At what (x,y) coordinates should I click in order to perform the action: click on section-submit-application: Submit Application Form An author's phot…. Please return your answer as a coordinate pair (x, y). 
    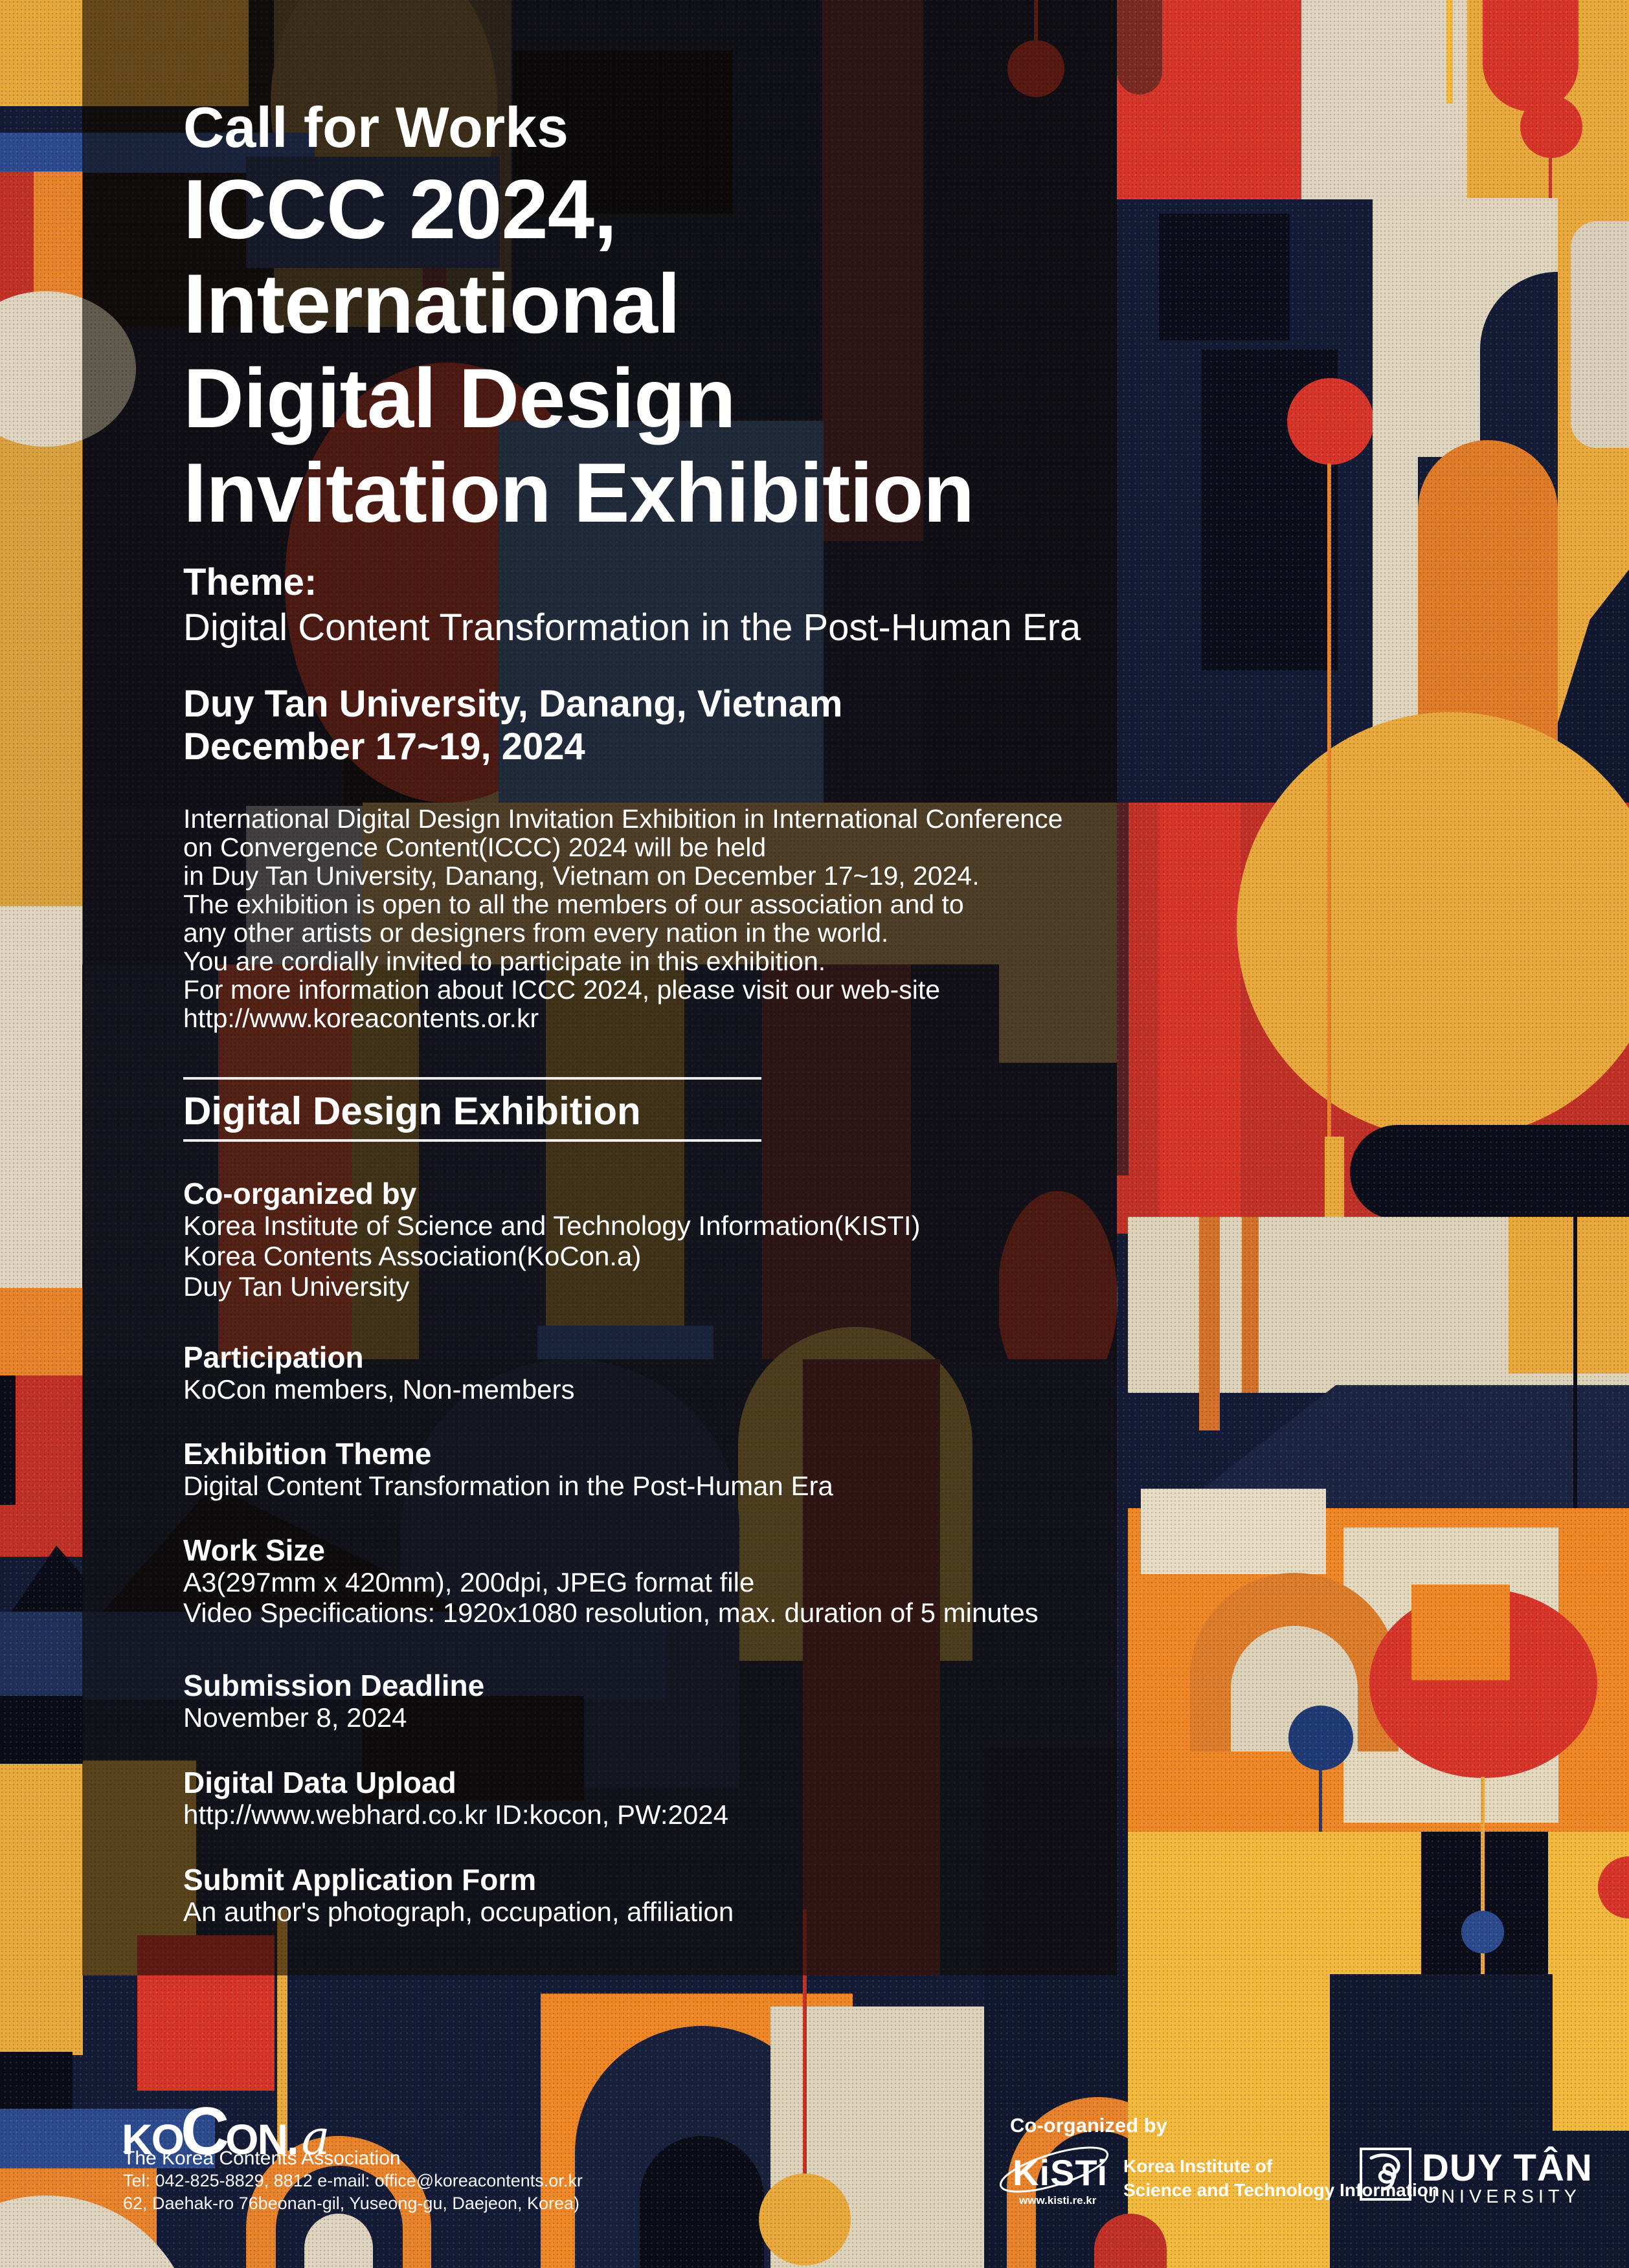
    Looking at the image, I should click on (458, 1895).